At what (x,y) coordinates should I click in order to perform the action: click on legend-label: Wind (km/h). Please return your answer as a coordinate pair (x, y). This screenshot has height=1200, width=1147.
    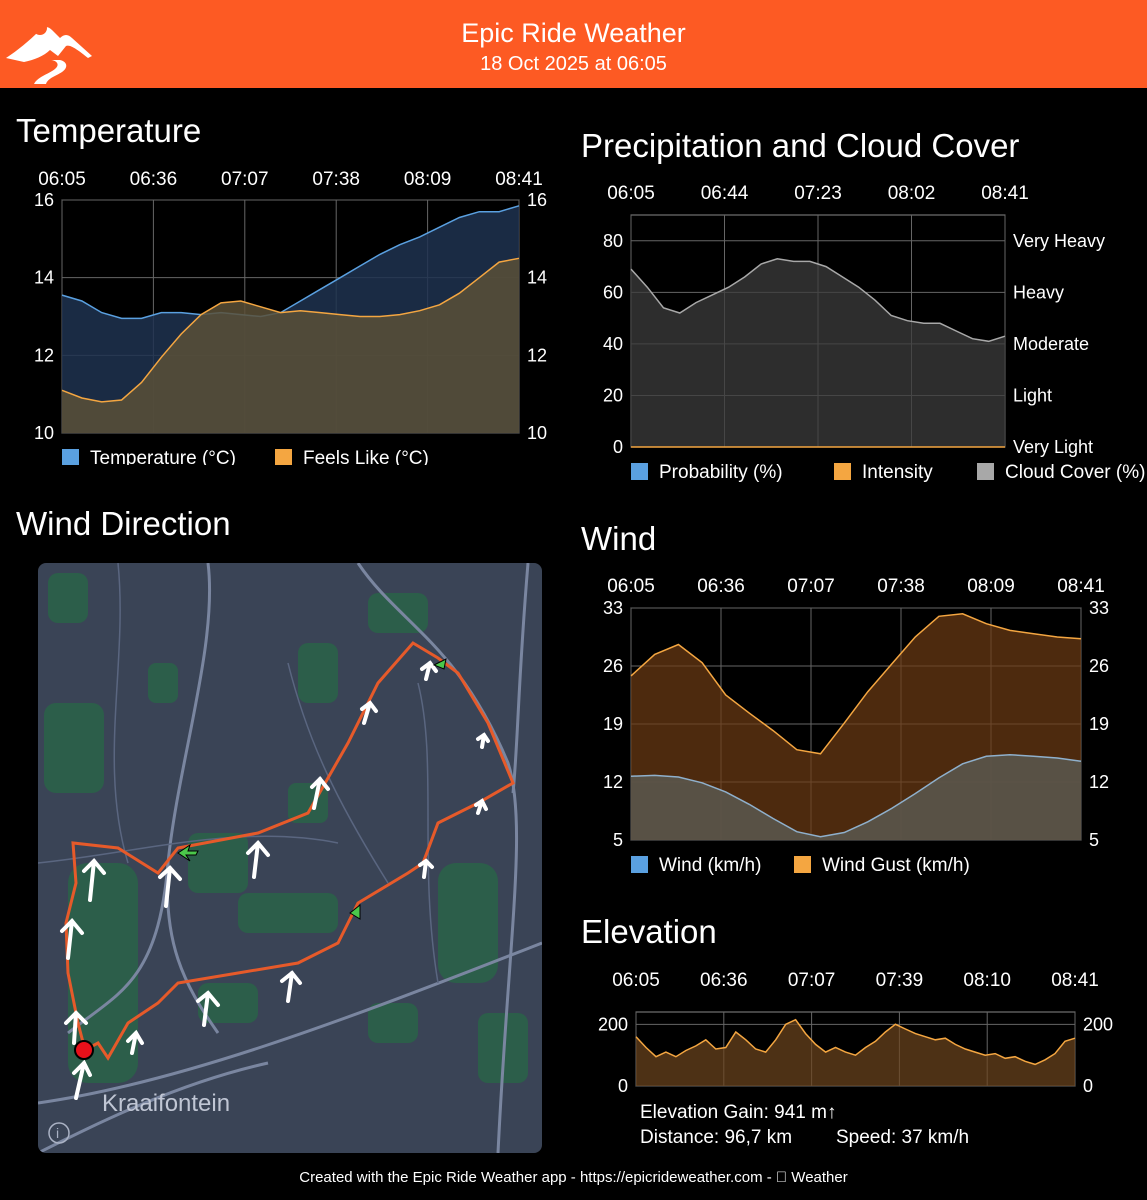
    Looking at the image, I should click on (710, 865).